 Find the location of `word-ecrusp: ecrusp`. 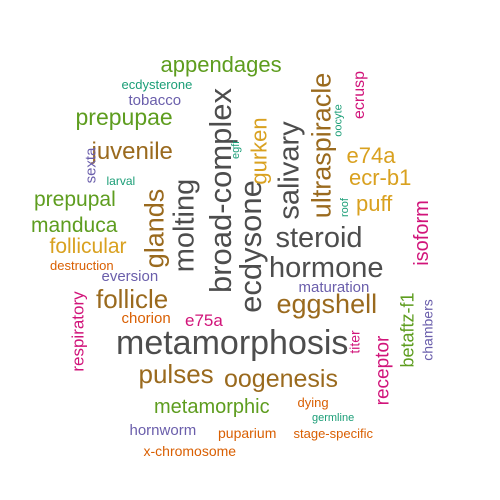

word-ecrusp: ecrusp is located at coordinates (360, 95).